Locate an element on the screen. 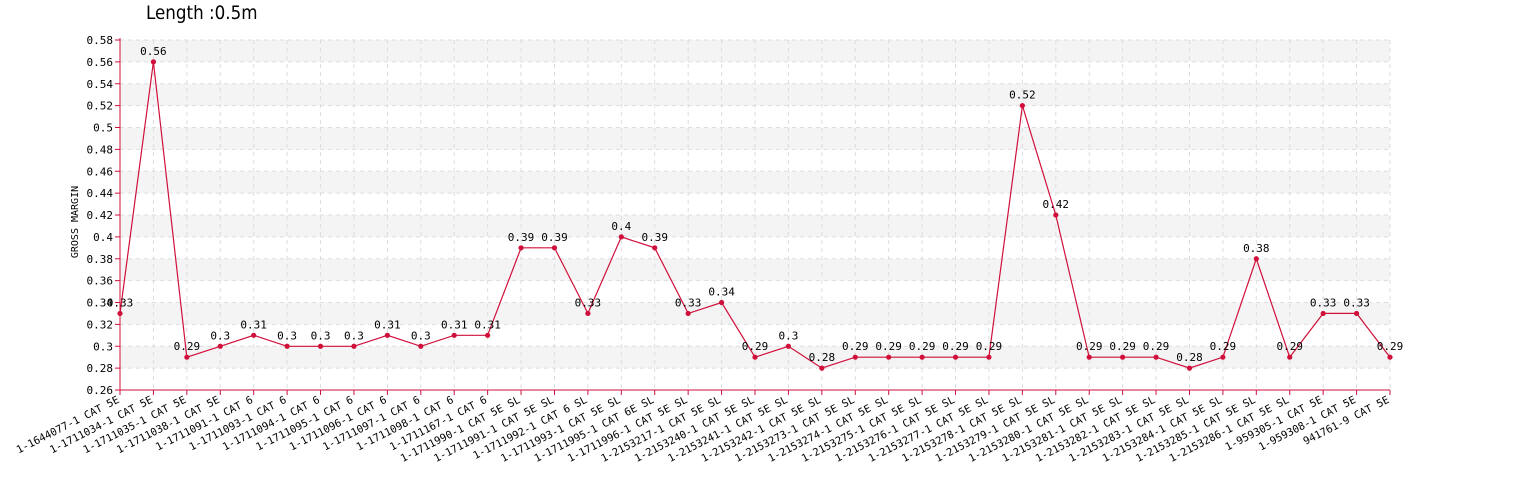 This screenshot has height=480, width=1520. data-label: 0.38 is located at coordinates (1256, 248).